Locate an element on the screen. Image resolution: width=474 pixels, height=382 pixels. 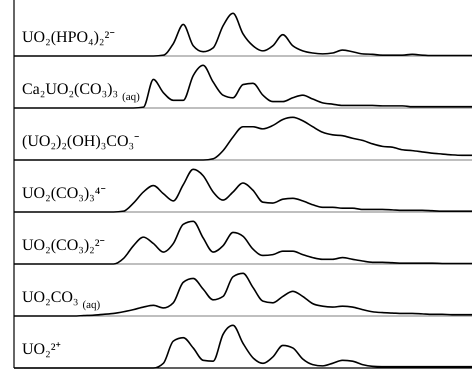
series-label: UO₂(CO₃)₃⁴⁻ is located at coordinates (64, 193).